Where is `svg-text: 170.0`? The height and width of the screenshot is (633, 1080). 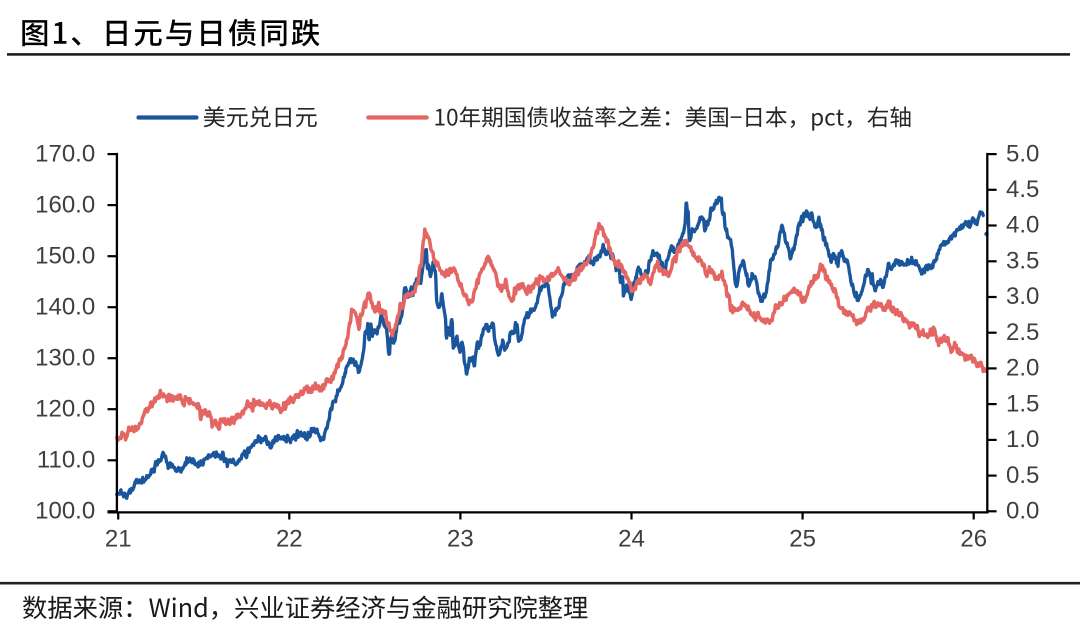
svg-text: 170.0 is located at coordinates (65, 153).